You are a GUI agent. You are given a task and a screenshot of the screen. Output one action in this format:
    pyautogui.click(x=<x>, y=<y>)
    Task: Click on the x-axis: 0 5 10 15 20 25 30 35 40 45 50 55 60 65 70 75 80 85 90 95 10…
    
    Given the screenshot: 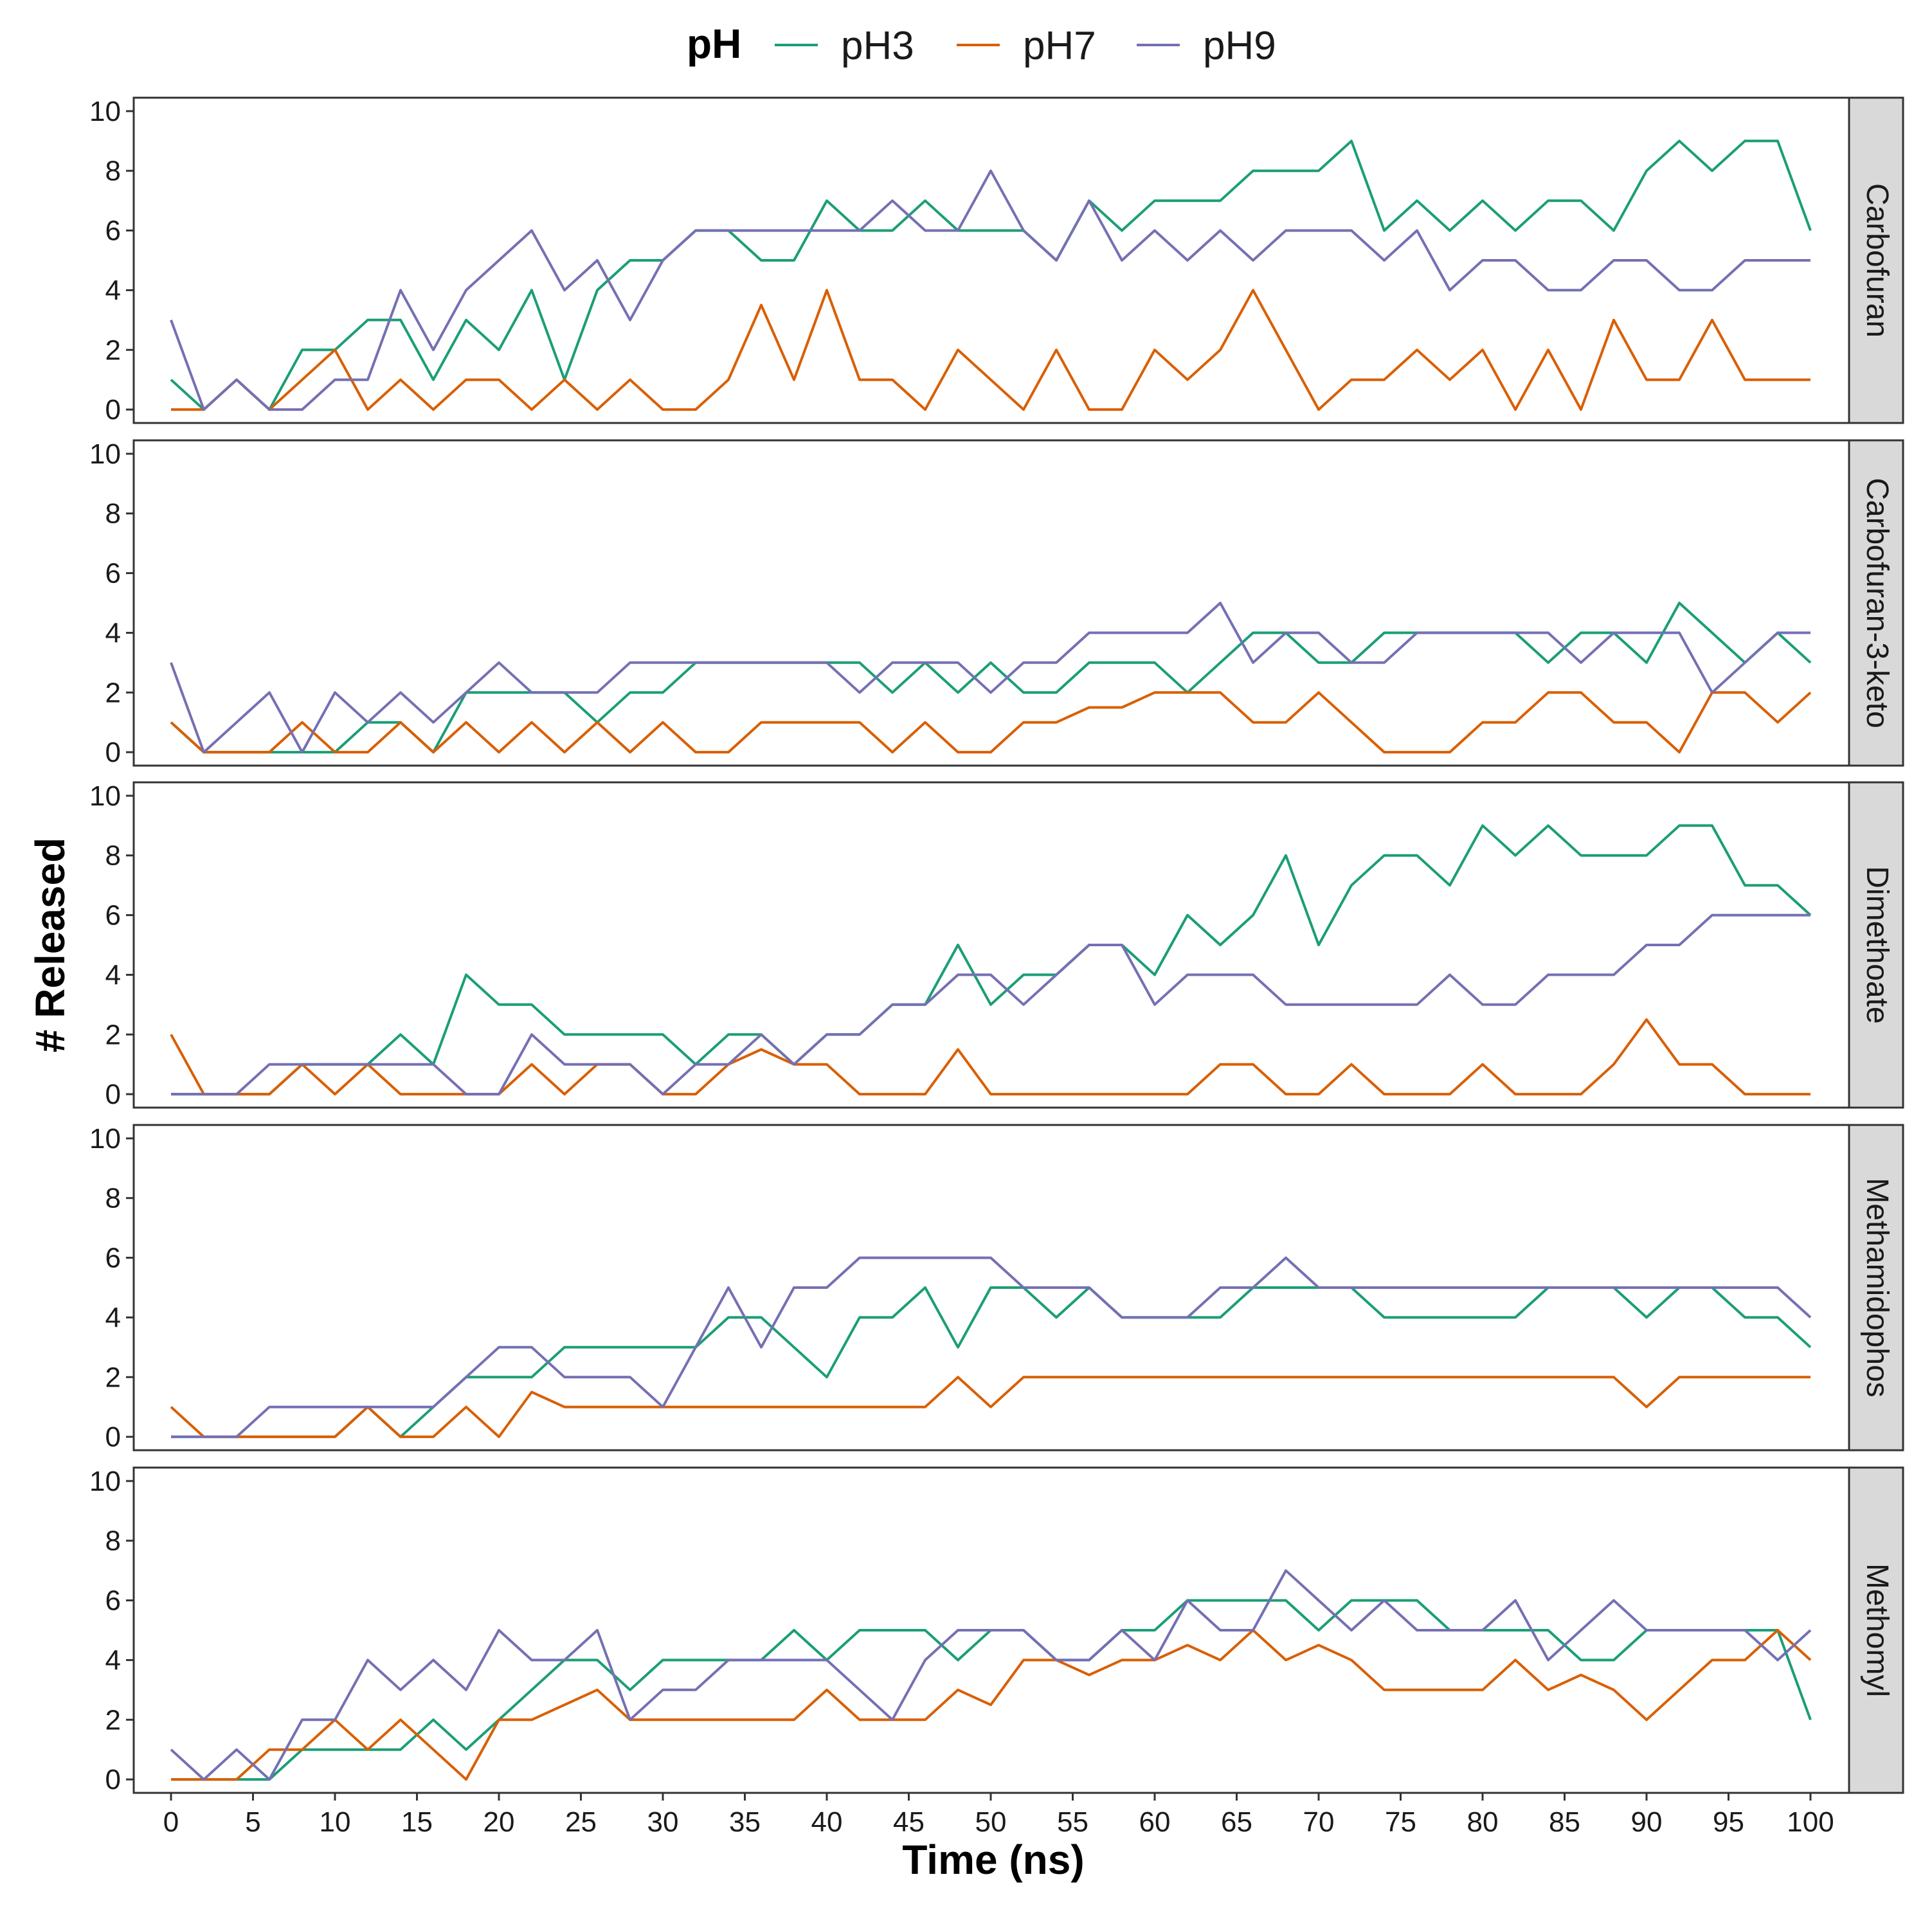 What is the action you would take?
    pyautogui.click(x=998, y=1815)
    